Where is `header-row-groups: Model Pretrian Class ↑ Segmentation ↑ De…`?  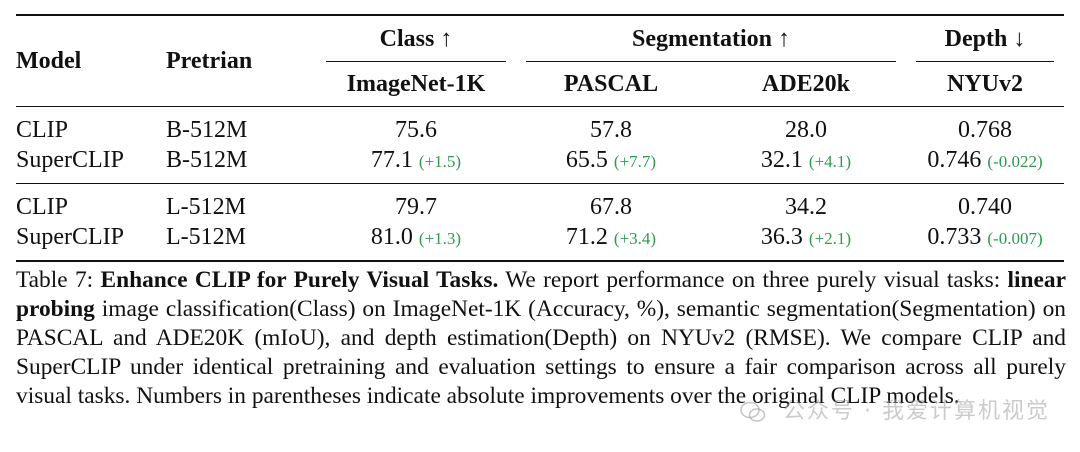
header-row-groups: Model Pretrian Class ↑ Segmentation ↑ De… is located at coordinates (540, 45).